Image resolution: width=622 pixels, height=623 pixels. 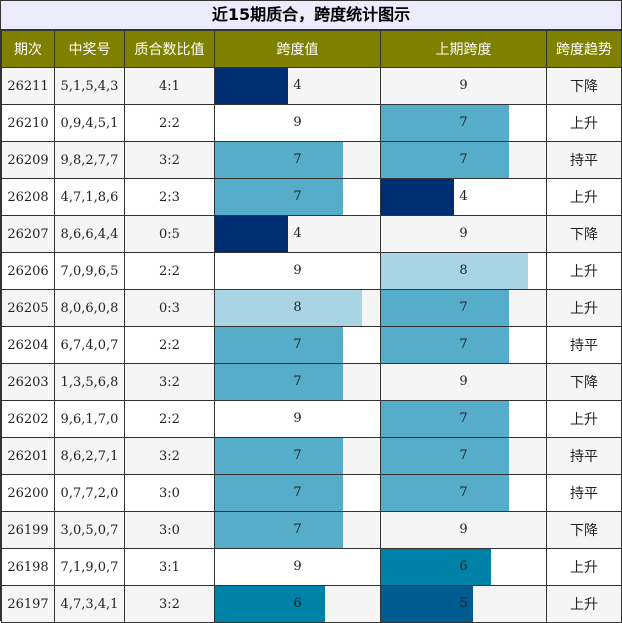 What do you see at coordinates (28, 345) in the screenshot?
I see `period-cell: 26204` at bounding box center [28, 345].